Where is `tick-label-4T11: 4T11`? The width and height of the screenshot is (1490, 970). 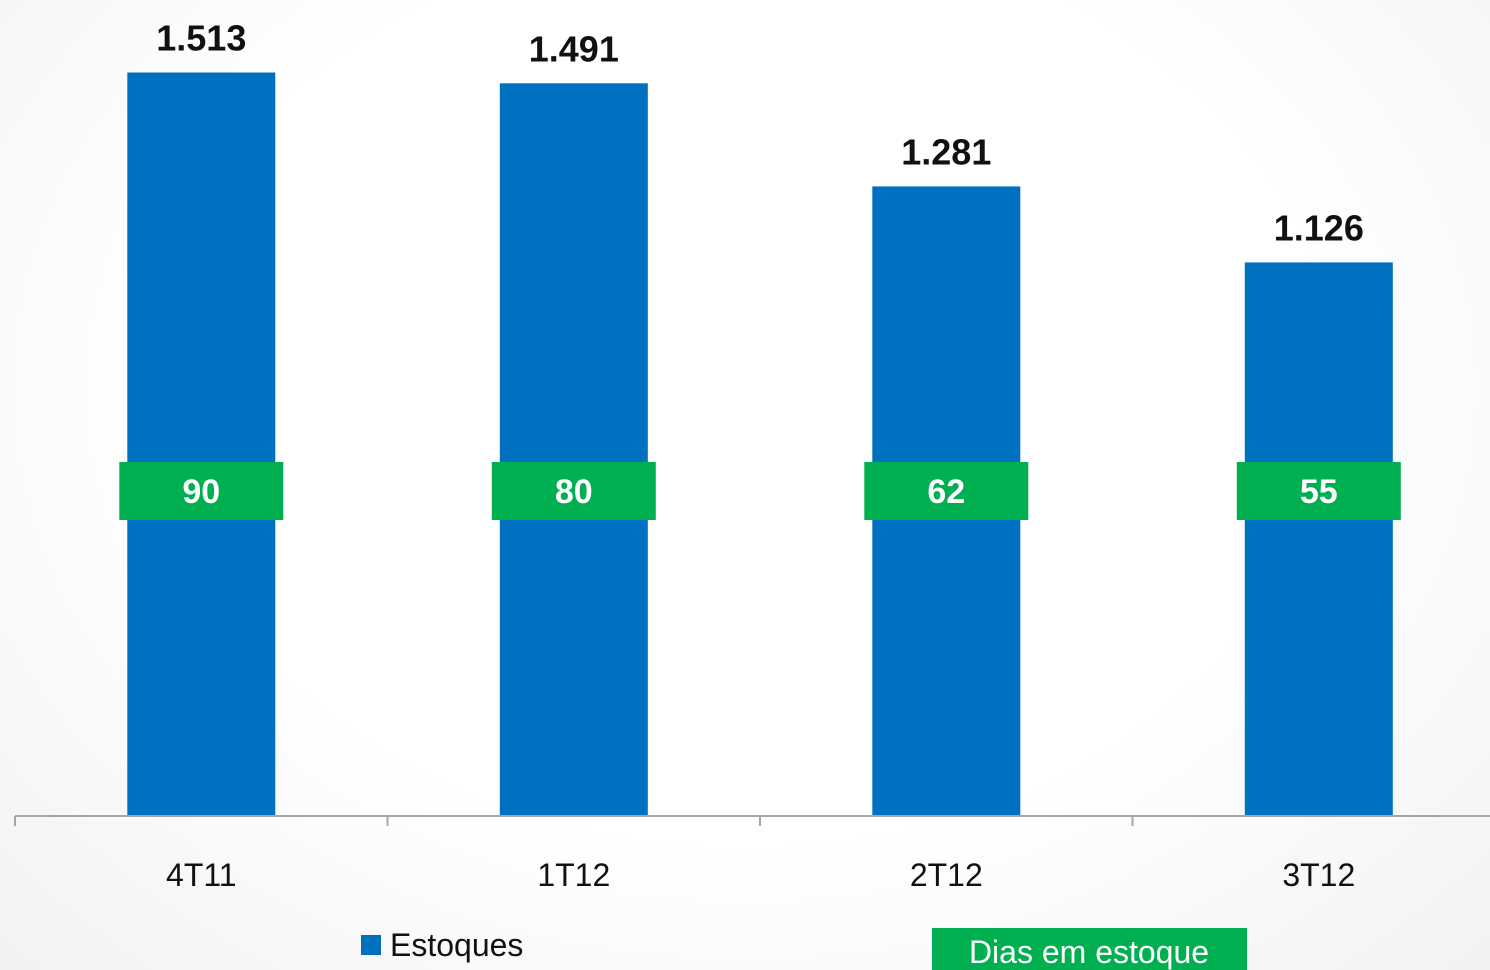
tick-label-4T11: 4T11 is located at coordinates (201, 875).